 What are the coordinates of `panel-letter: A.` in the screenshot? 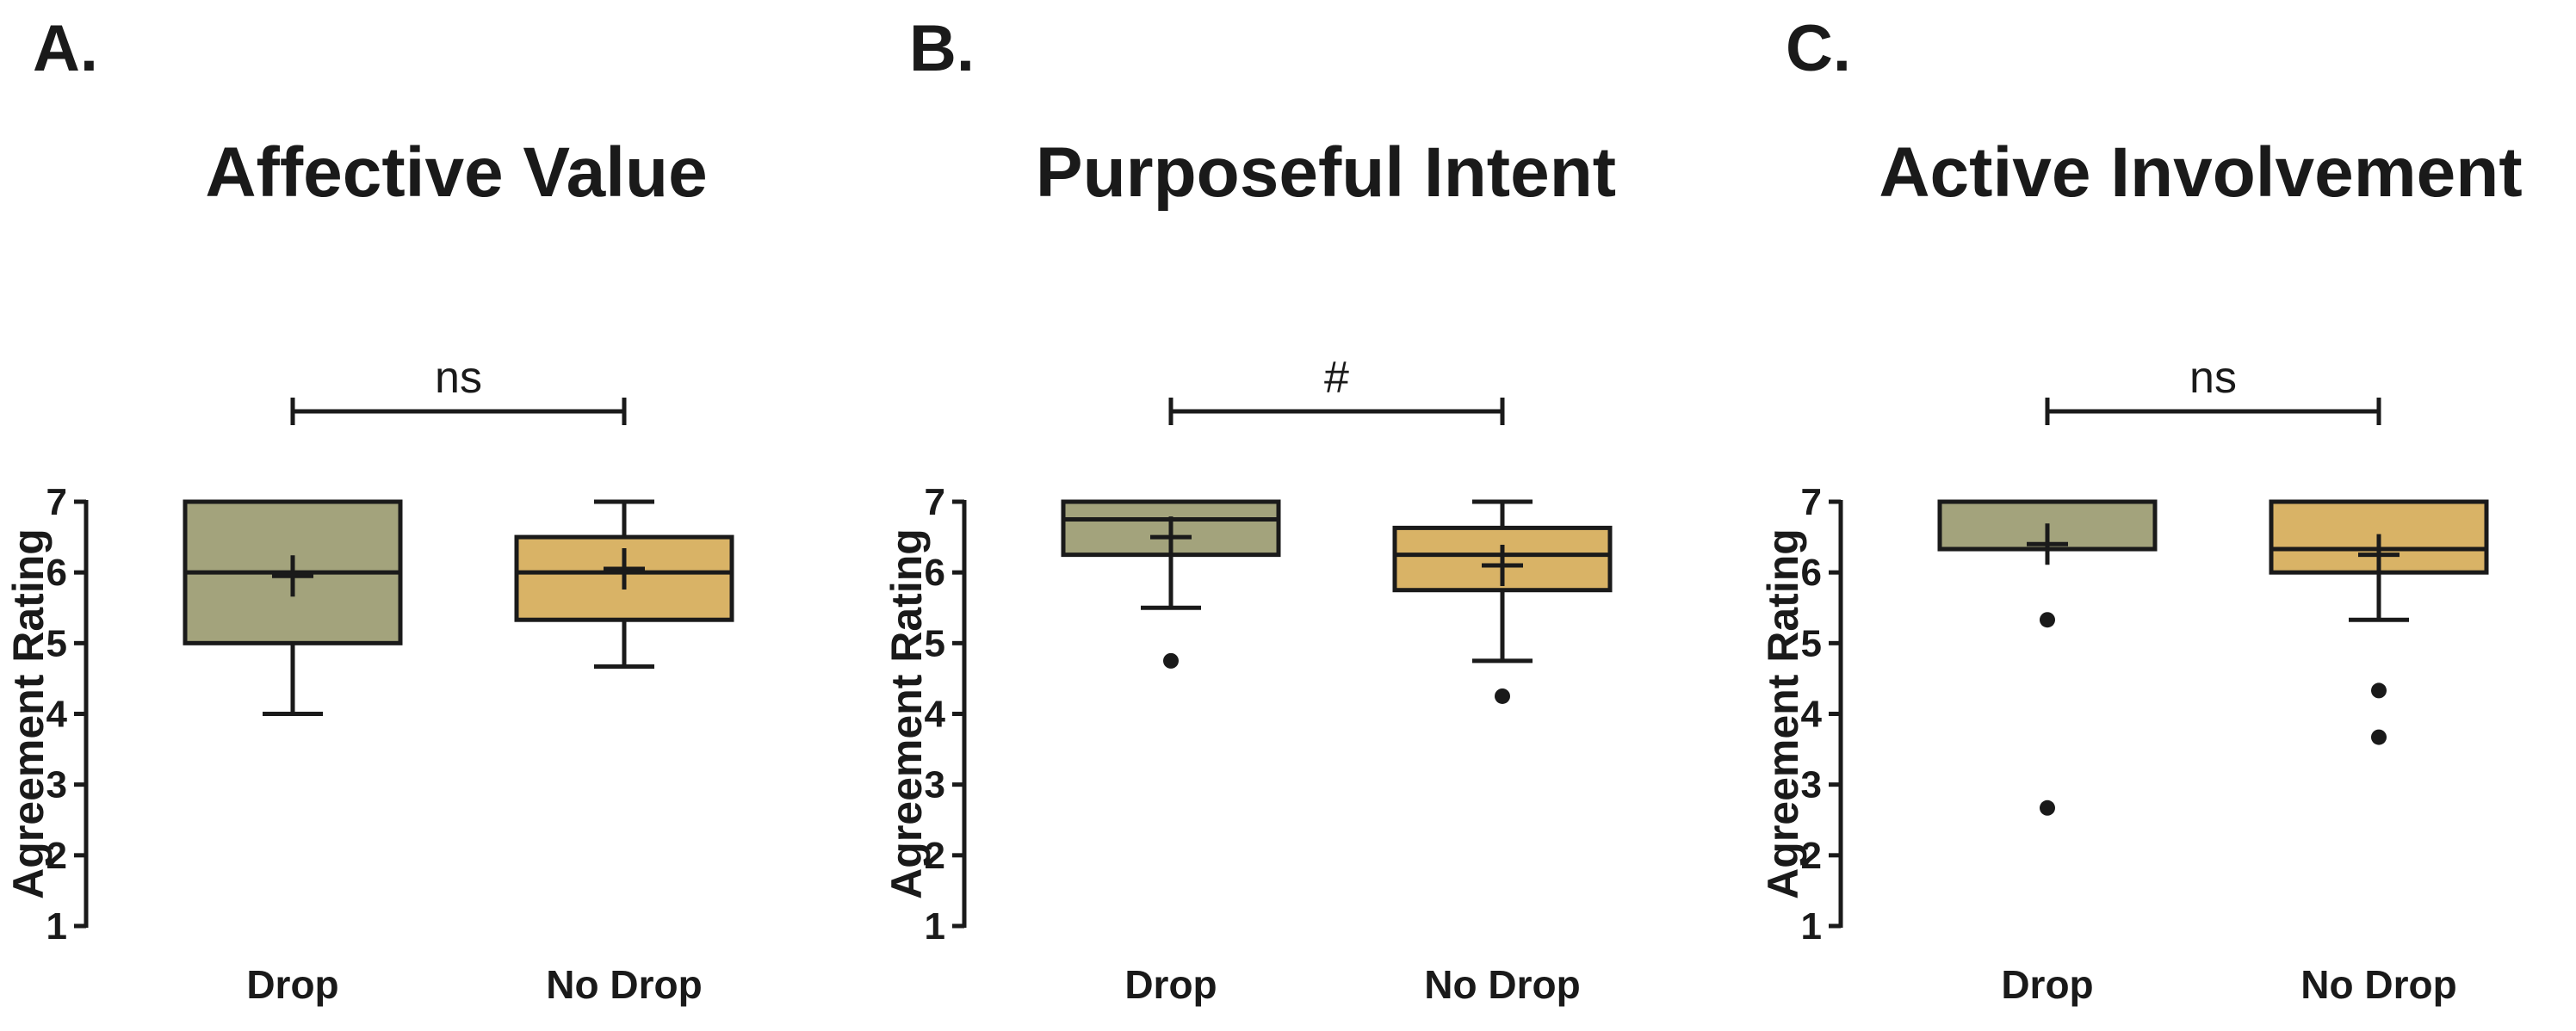 It's located at (65, 48).